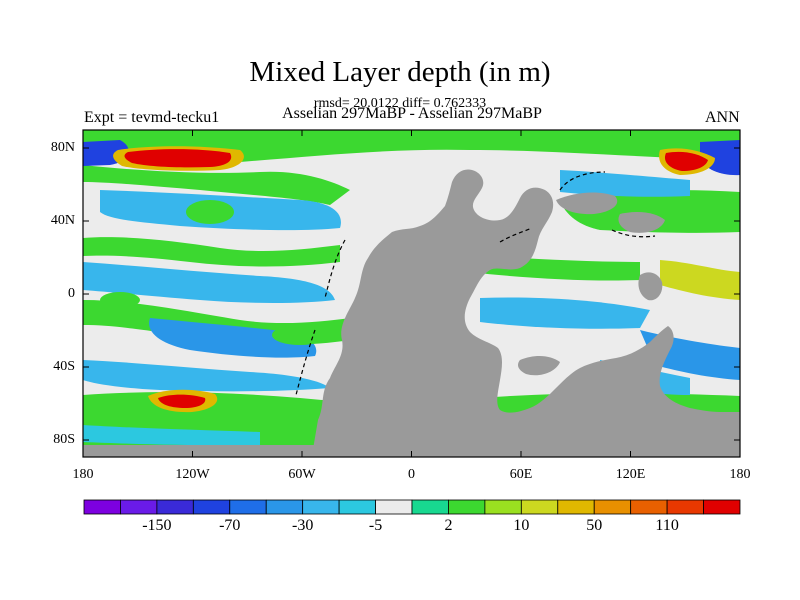  What do you see at coordinates (700, 280) in the screenshot?
I see `yellow-patch-east` at bounding box center [700, 280].